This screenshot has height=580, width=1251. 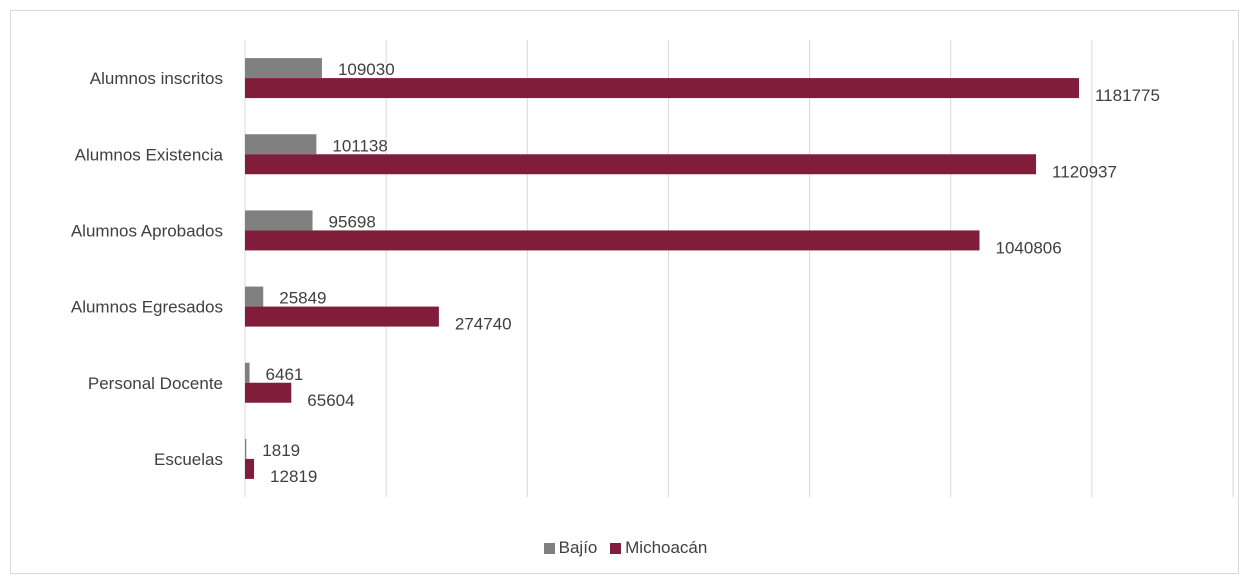 What do you see at coordinates (366, 69) in the screenshot?
I see `data-label: 109030` at bounding box center [366, 69].